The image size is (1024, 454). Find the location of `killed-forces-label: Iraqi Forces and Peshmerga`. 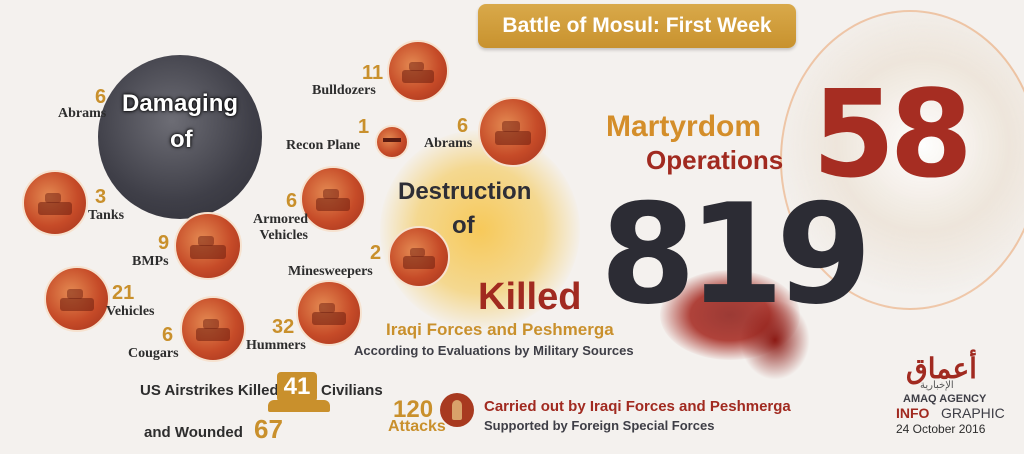

killed-forces-label: Iraqi Forces and Peshmerga is located at coordinates (500, 329).